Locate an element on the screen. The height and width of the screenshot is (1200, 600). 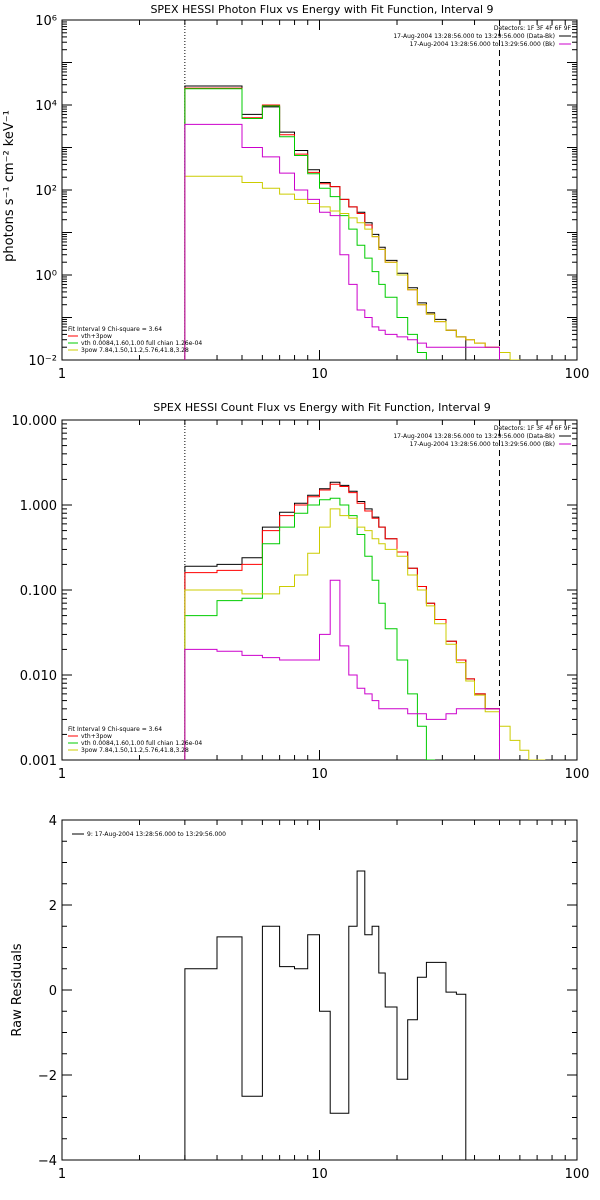
y-tick-label: 0.100 is located at coordinates (38, 591).